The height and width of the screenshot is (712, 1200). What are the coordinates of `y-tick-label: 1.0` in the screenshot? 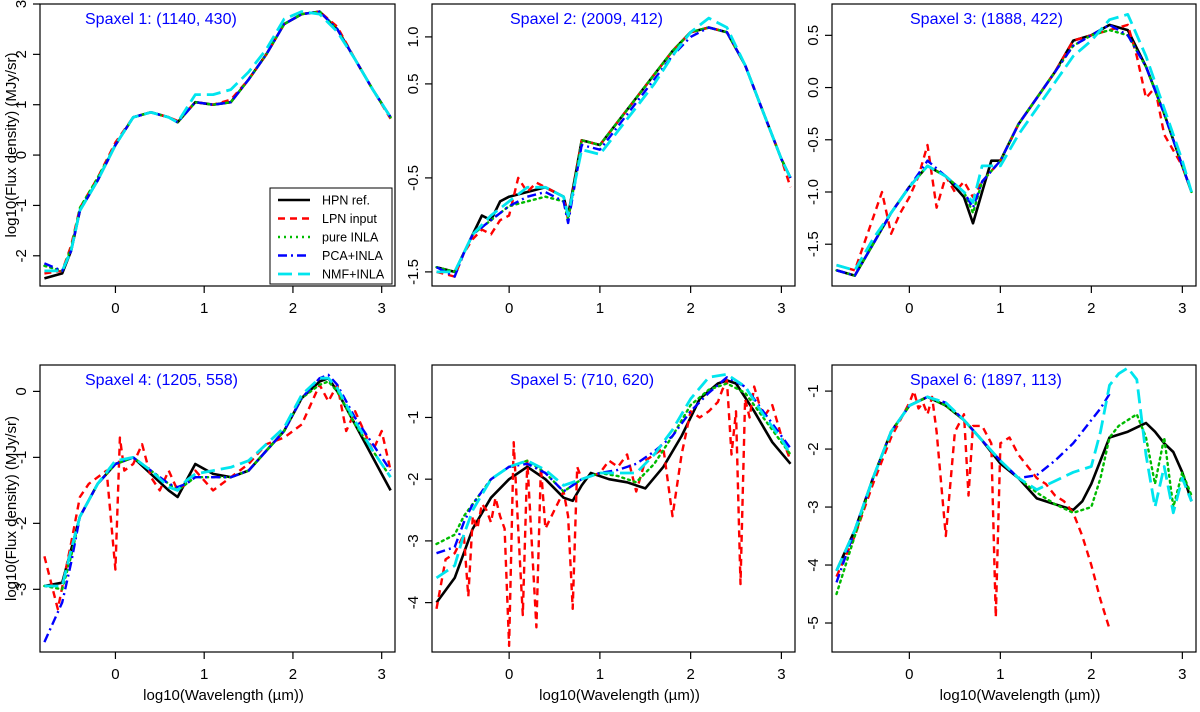 It's located at (413, 36).